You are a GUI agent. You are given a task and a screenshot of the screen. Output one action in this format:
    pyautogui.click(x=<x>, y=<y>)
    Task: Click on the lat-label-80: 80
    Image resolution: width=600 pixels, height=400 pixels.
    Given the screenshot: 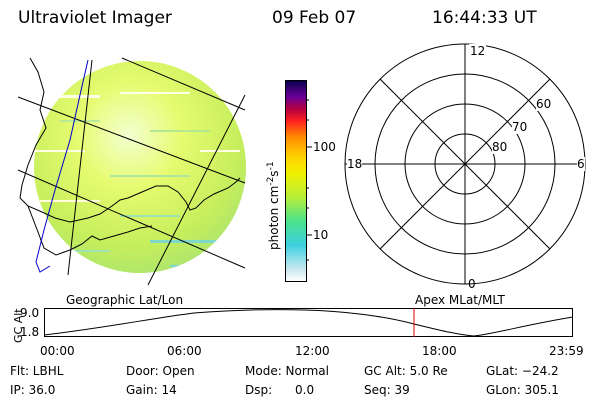 What is the action you would take?
    pyautogui.click(x=500, y=147)
    